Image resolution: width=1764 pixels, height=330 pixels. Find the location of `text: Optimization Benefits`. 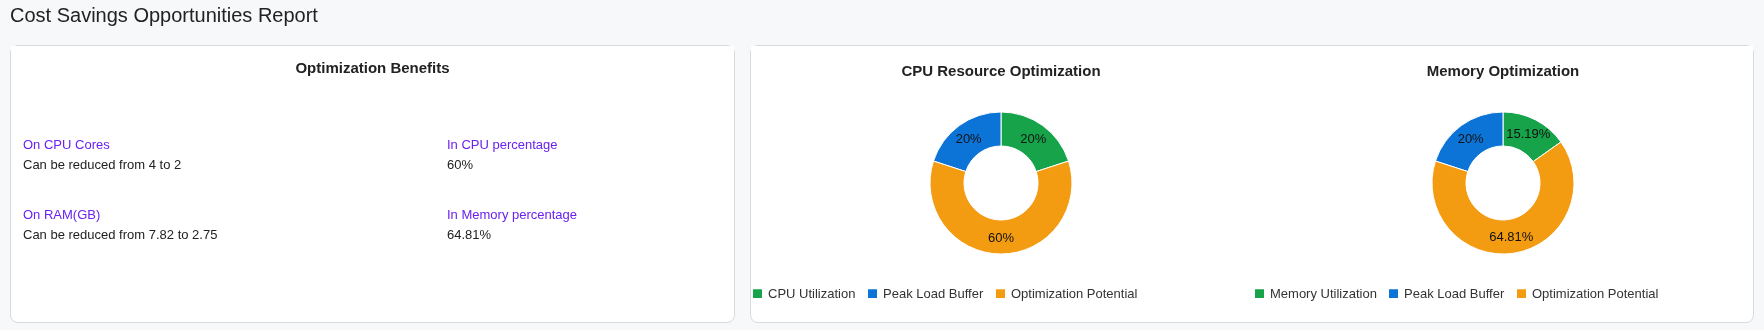

text: Optimization Benefits is located at coordinates (372, 67).